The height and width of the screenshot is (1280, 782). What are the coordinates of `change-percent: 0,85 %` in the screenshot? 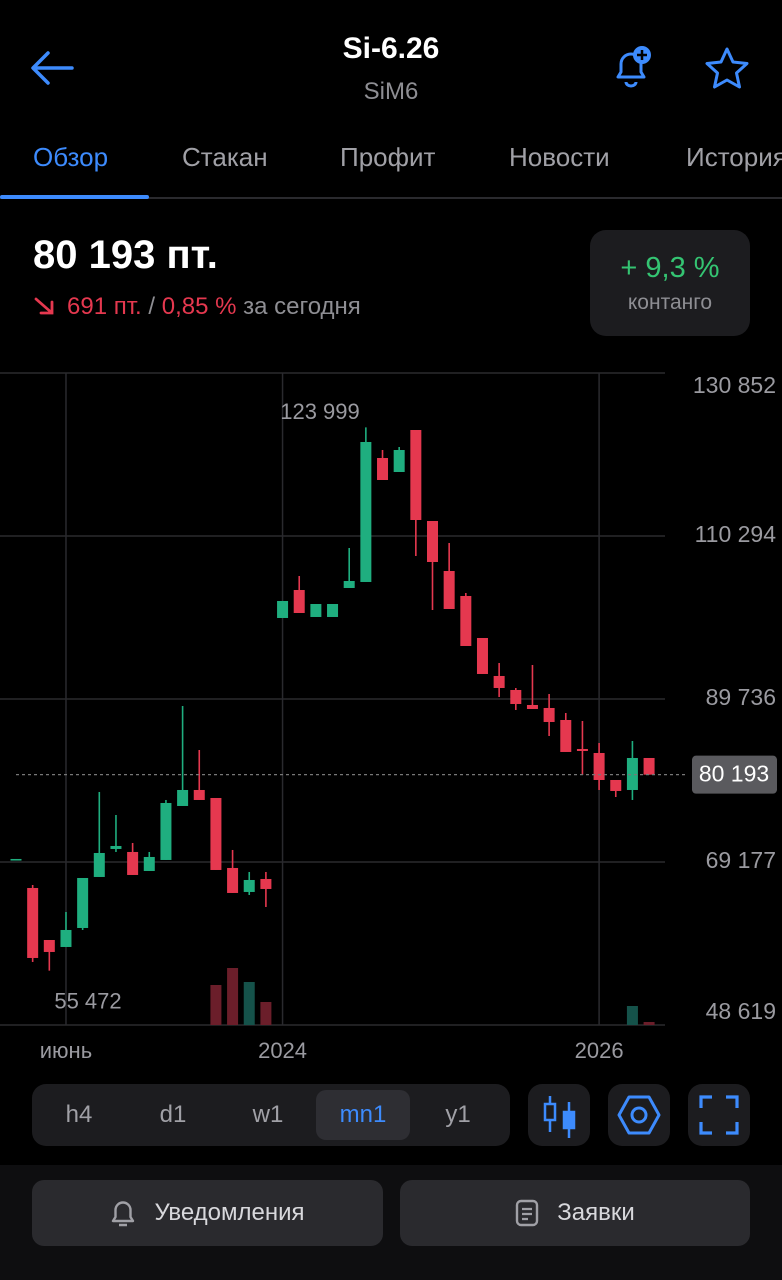 It's located at (199, 306).